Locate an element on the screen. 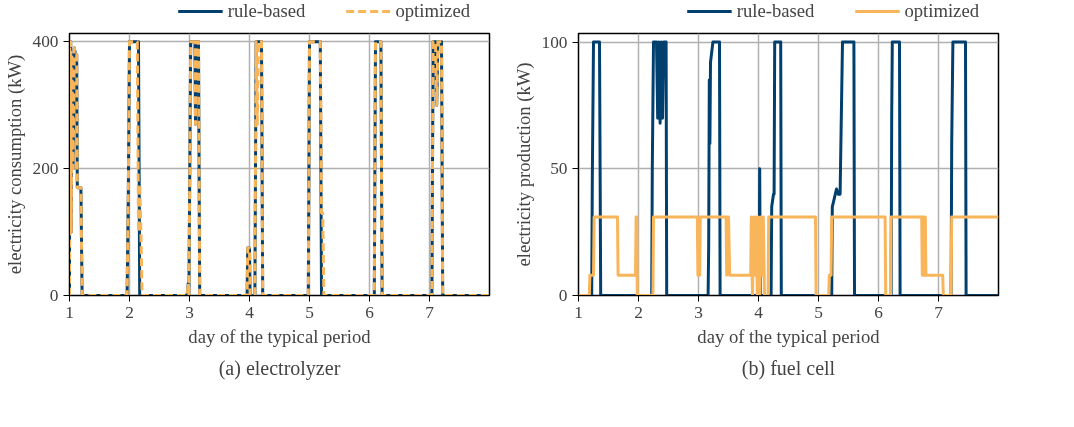 This screenshot has height=427, width=1074. y-tick-label: 200 is located at coordinates (45, 169).